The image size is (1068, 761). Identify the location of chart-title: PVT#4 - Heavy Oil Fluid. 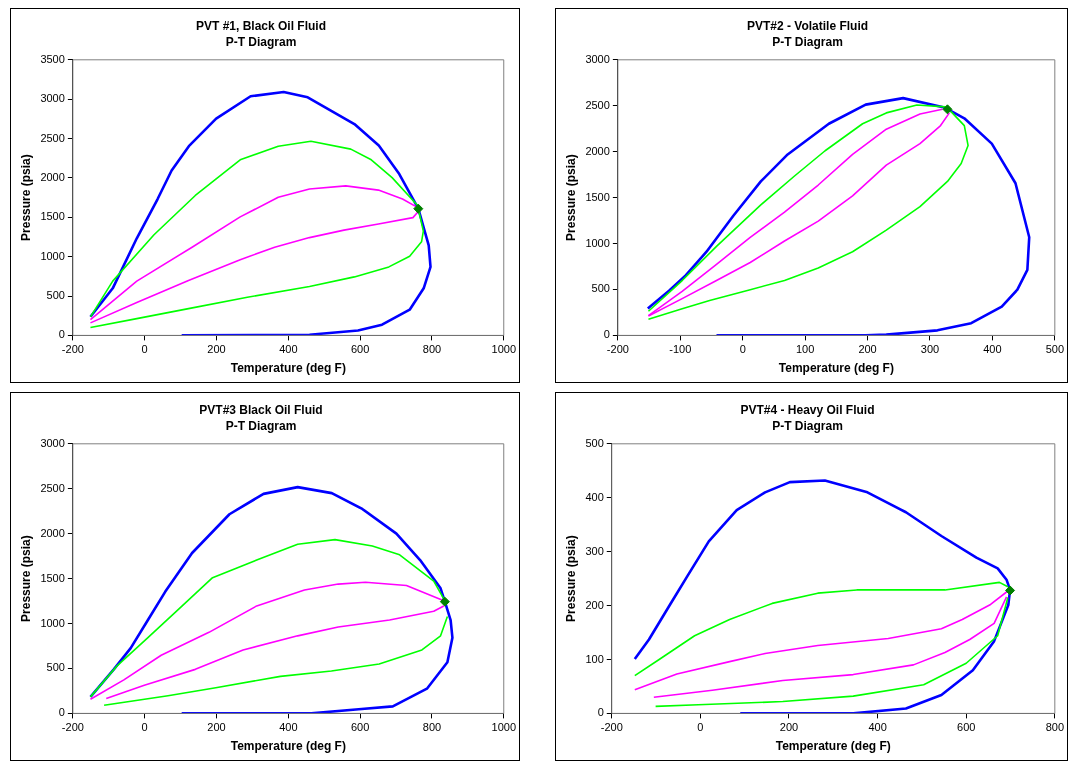
(807, 409).